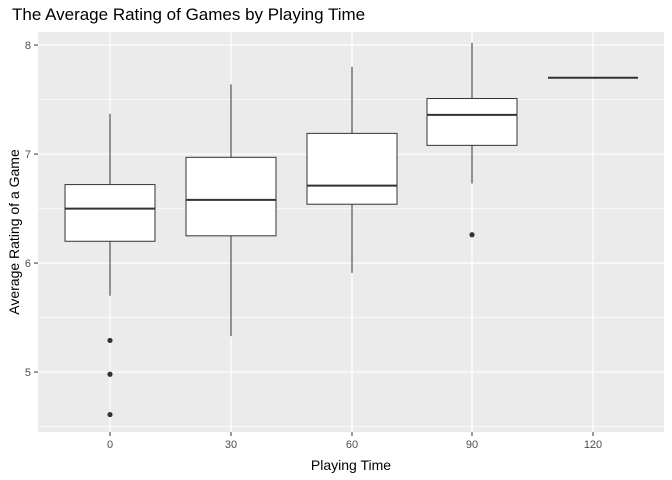 The width and height of the screenshot is (672, 480). Describe the element at coordinates (472, 445) in the screenshot. I see `x-tick-label: 90` at that location.